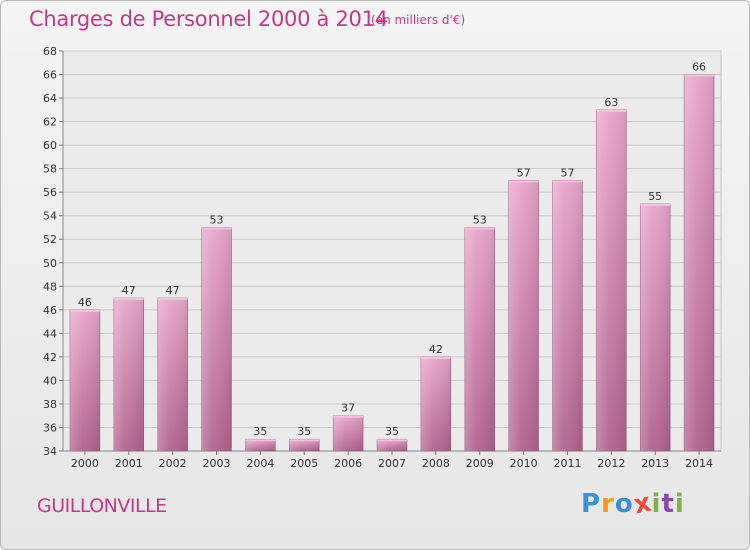  Describe the element at coordinates (567, 181) in the screenshot. I see `bar-top-edge-2011` at that location.